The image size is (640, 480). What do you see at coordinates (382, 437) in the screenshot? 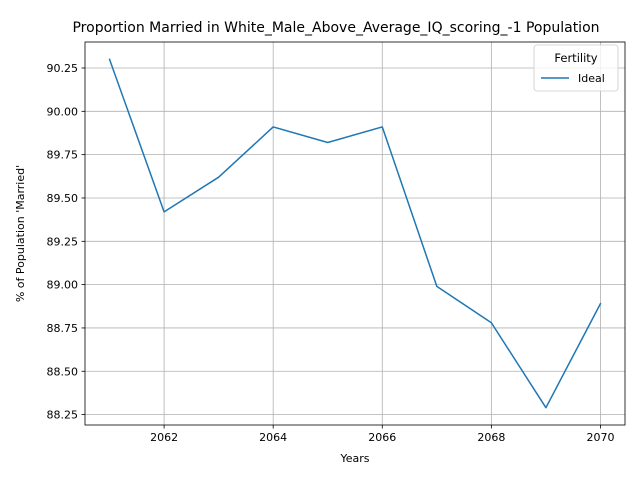
I see `x-tick-label: 2066` at bounding box center [382, 437].